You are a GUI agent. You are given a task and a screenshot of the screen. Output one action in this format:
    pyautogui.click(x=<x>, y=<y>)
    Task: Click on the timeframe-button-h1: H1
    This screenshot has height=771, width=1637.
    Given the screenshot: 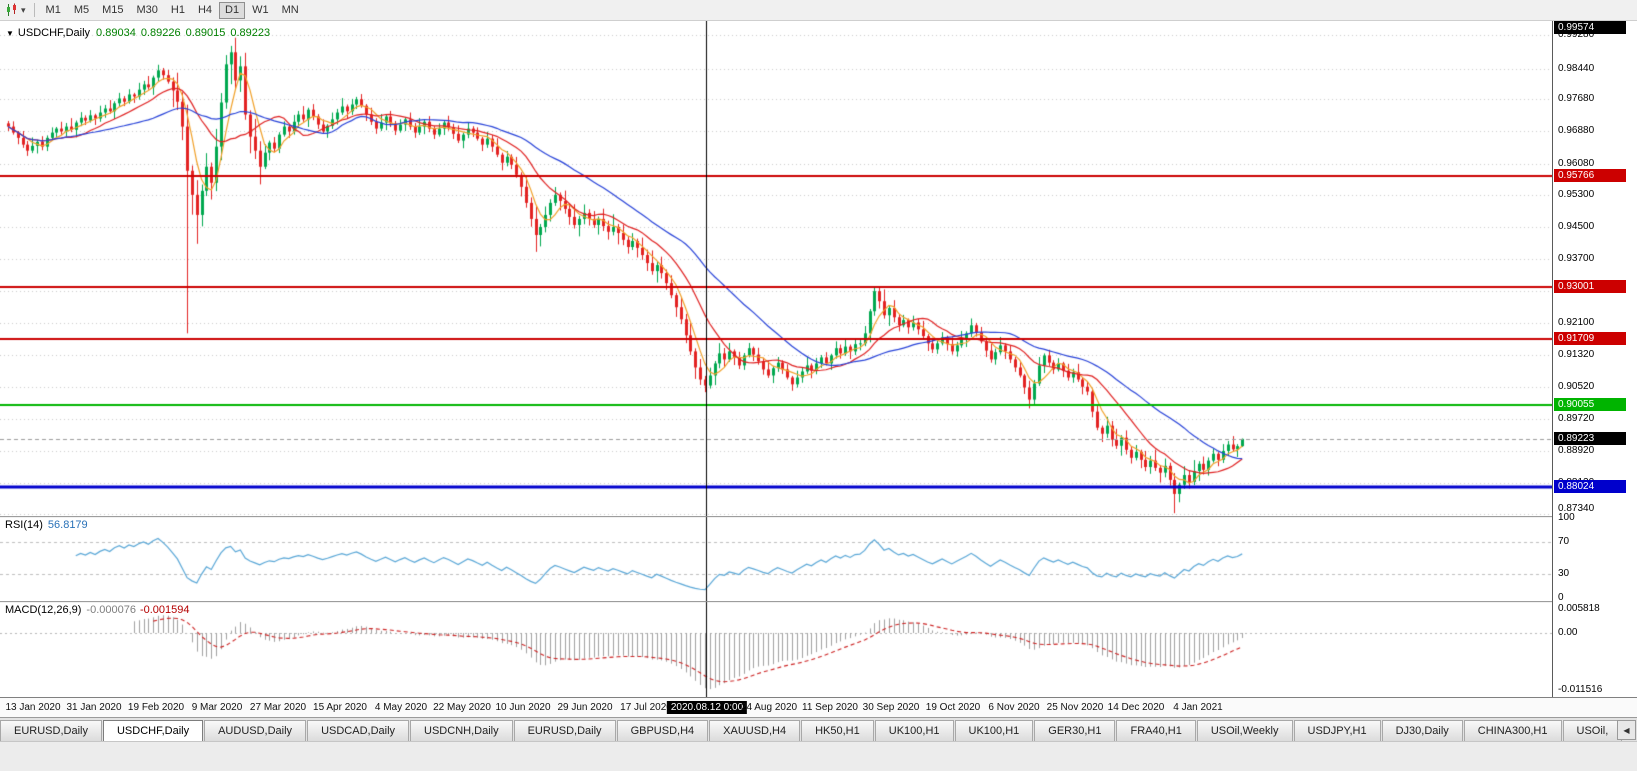 What is the action you would take?
    pyautogui.click(x=177, y=9)
    